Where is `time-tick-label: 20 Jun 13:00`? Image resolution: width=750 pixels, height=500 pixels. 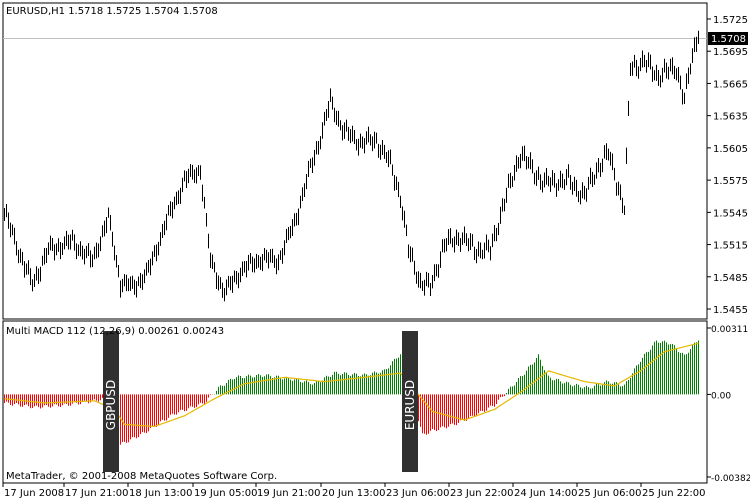 time-tick-label: 20 Jun 13:00 is located at coordinates (354, 493).